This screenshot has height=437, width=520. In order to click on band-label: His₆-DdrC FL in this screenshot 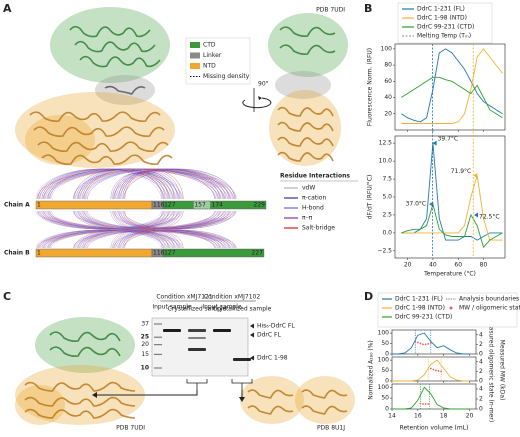, I will do `click(276, 326)`.